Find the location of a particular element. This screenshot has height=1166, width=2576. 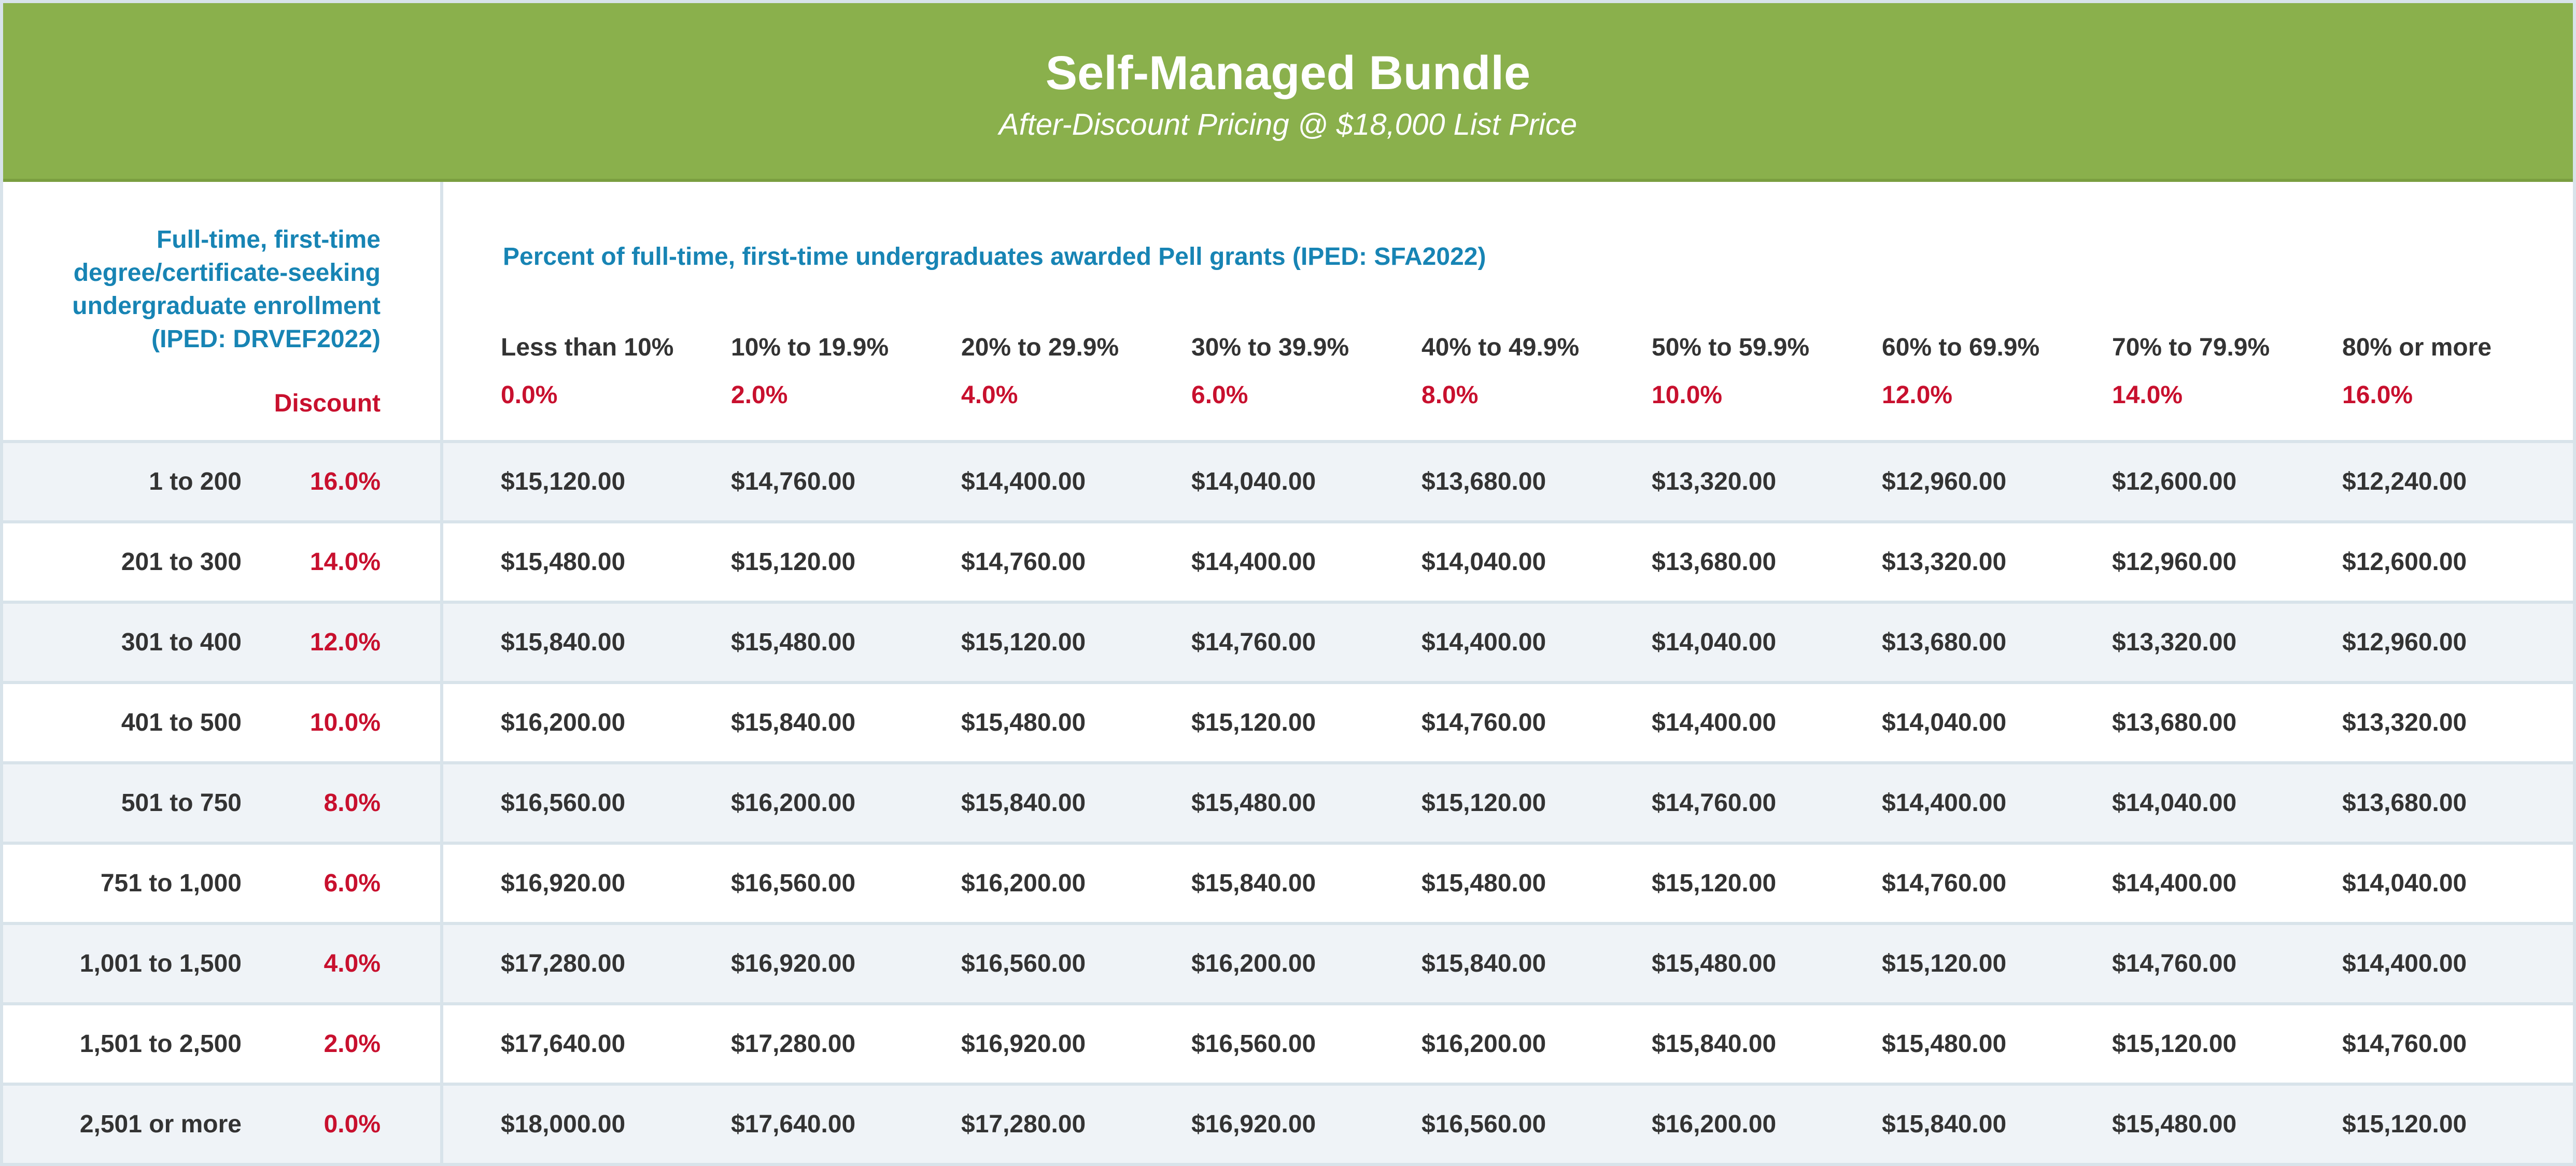

pell-column-header: Less than 10% 0.0% is located at coordinates (615, 371).